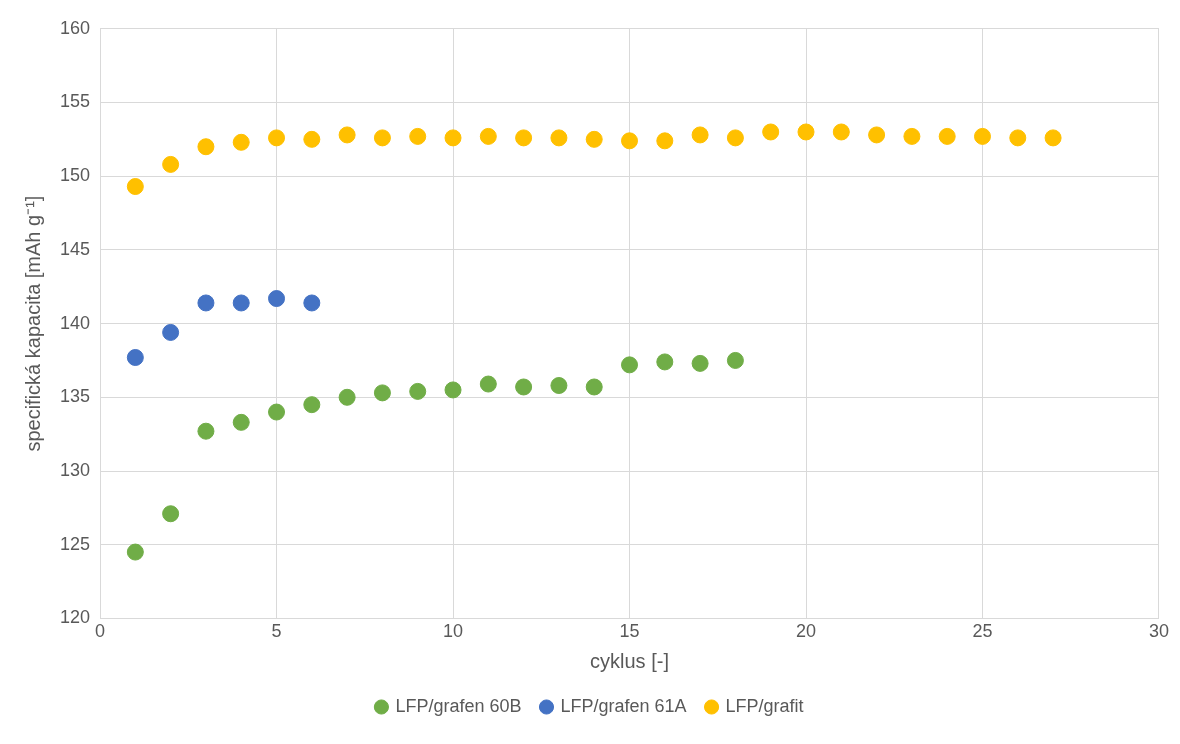  I want to click on y-tick-label: 125, so click(75, 543).